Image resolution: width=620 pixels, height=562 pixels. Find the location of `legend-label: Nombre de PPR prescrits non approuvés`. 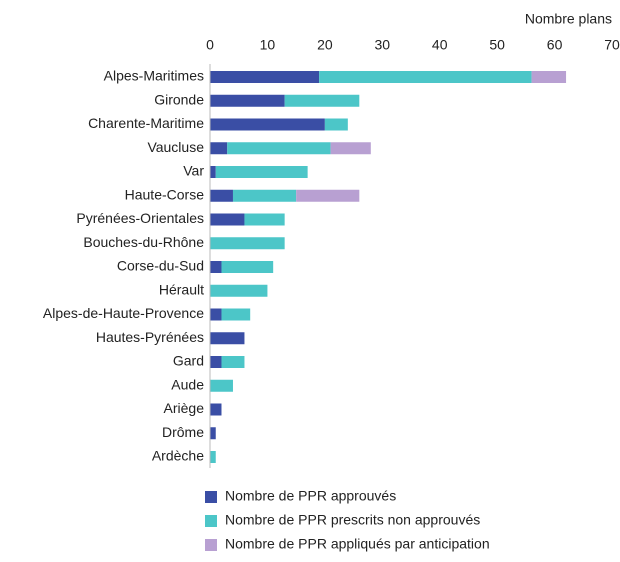

legend-label: Nombre de PPR prescrits non approuvés is located at coordinates (352, 520).